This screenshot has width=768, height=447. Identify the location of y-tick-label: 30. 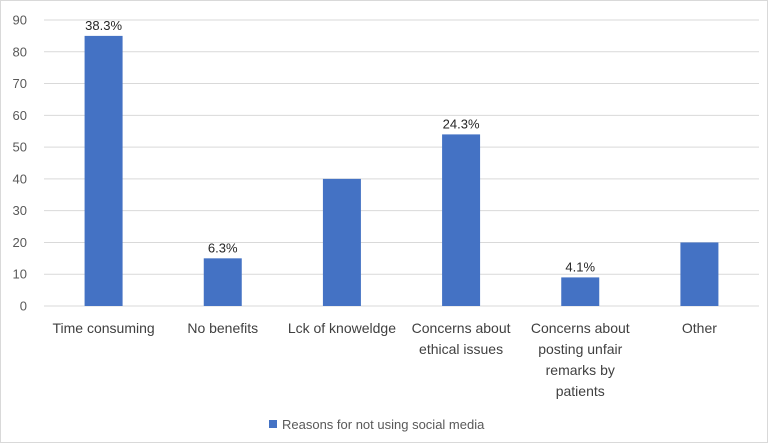
(20, 210).